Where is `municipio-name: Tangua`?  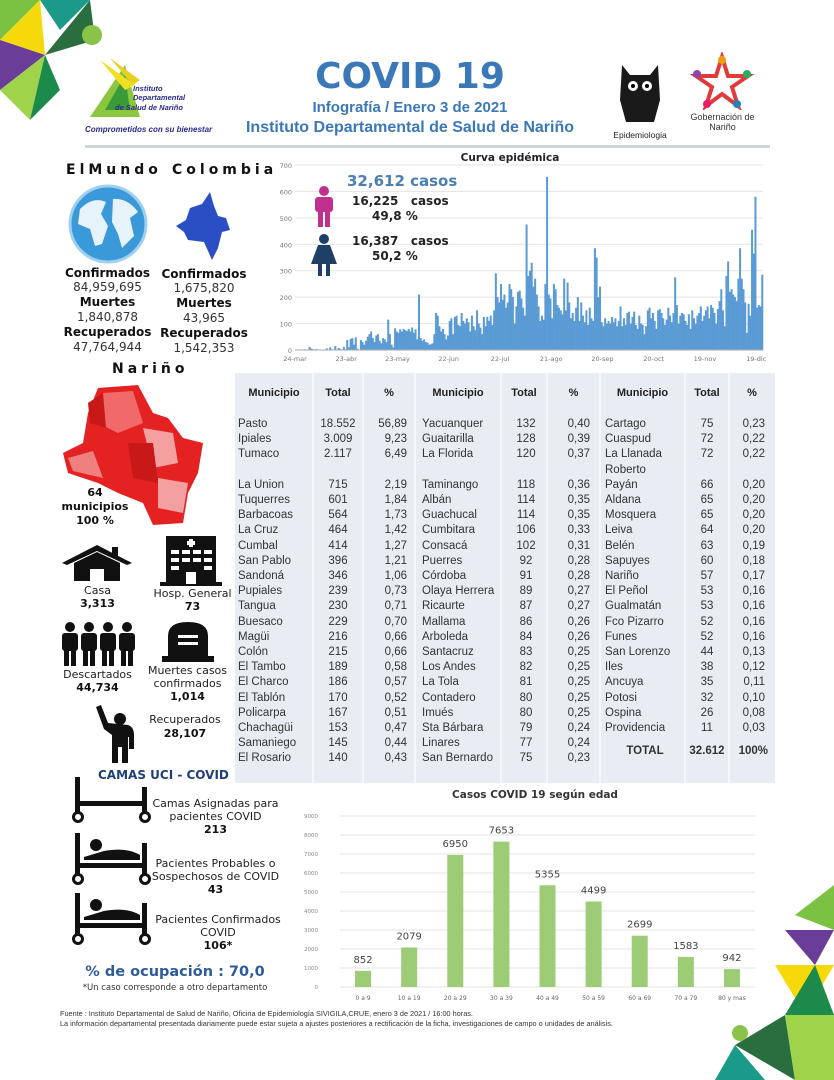 municipio-name: Tangua is located at coordinates (257, 606).